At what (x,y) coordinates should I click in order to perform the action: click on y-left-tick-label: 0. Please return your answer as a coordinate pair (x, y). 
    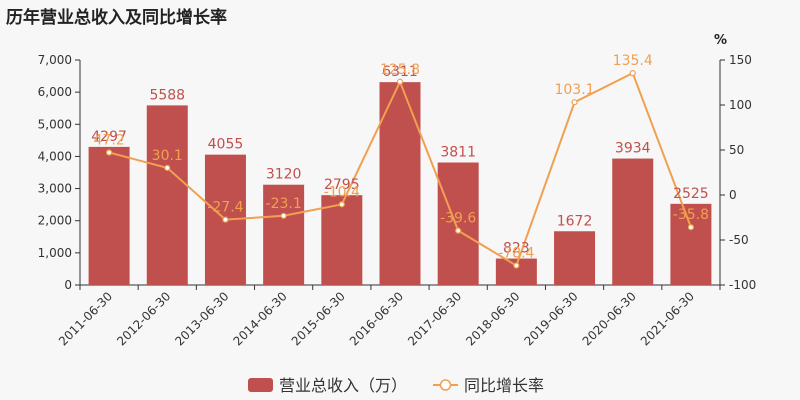
    Looking at the image, I should click on (68, 285).